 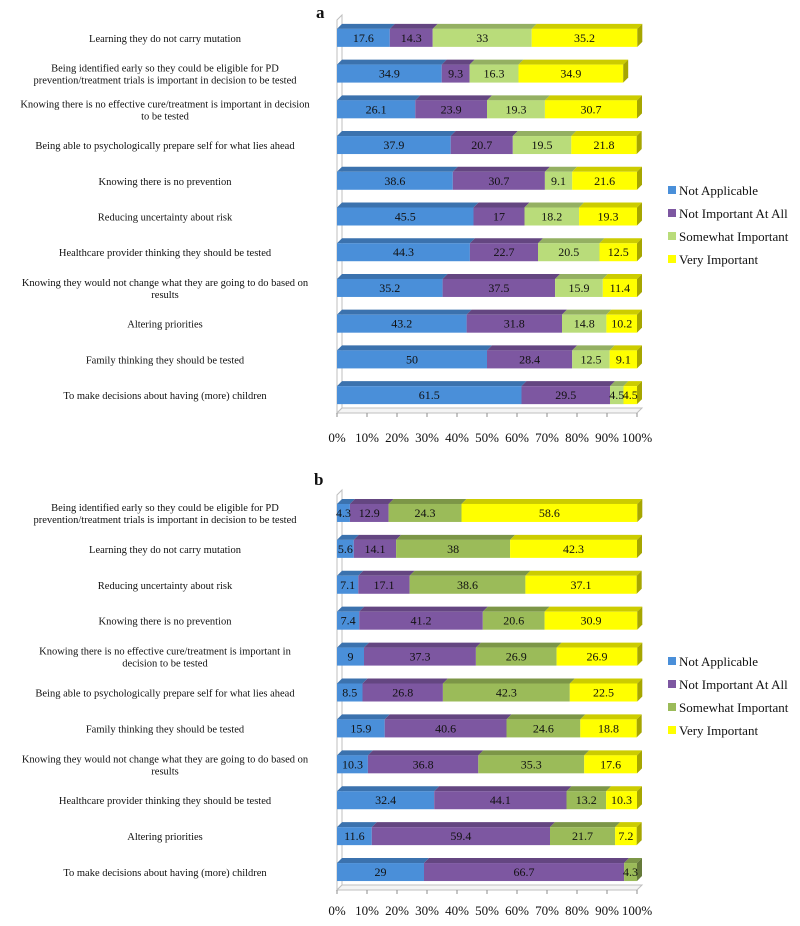 I want to click on data-label: 13.2, so click(x=586, y=800).